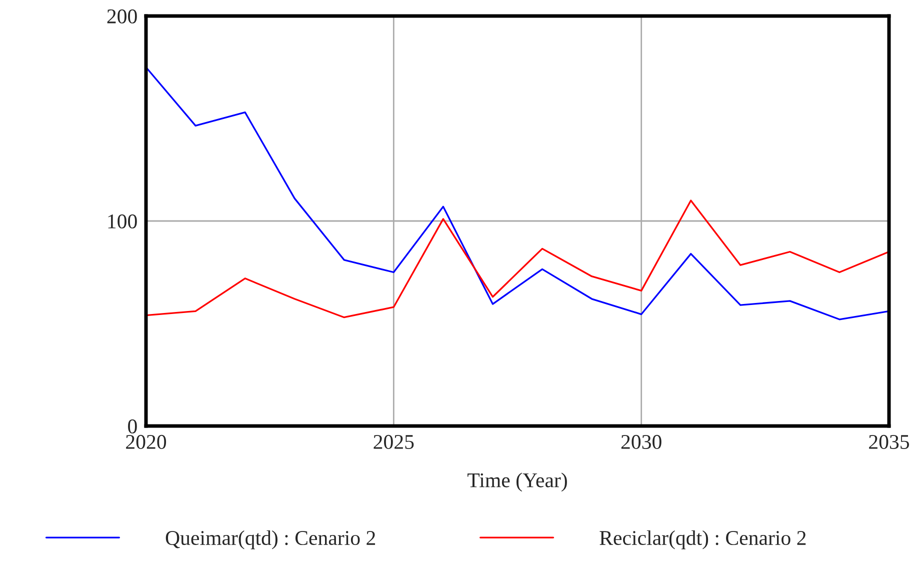  Describe the element at coordinates (132, 426) in the screenshot. I see `y-tick-label: 0` at that location.